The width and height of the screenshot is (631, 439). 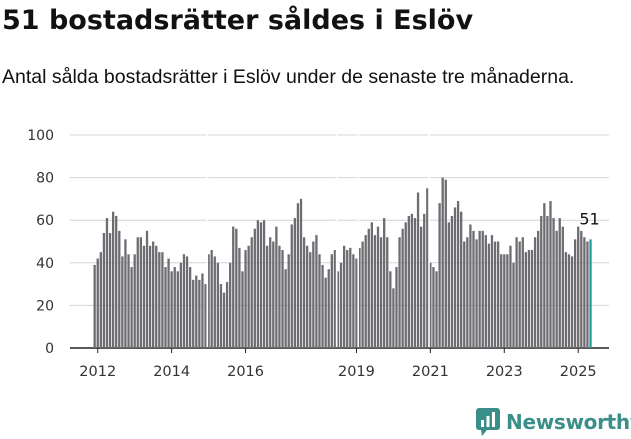 I want to click on x-tick-label: 2025, so click(x=578, y=372).